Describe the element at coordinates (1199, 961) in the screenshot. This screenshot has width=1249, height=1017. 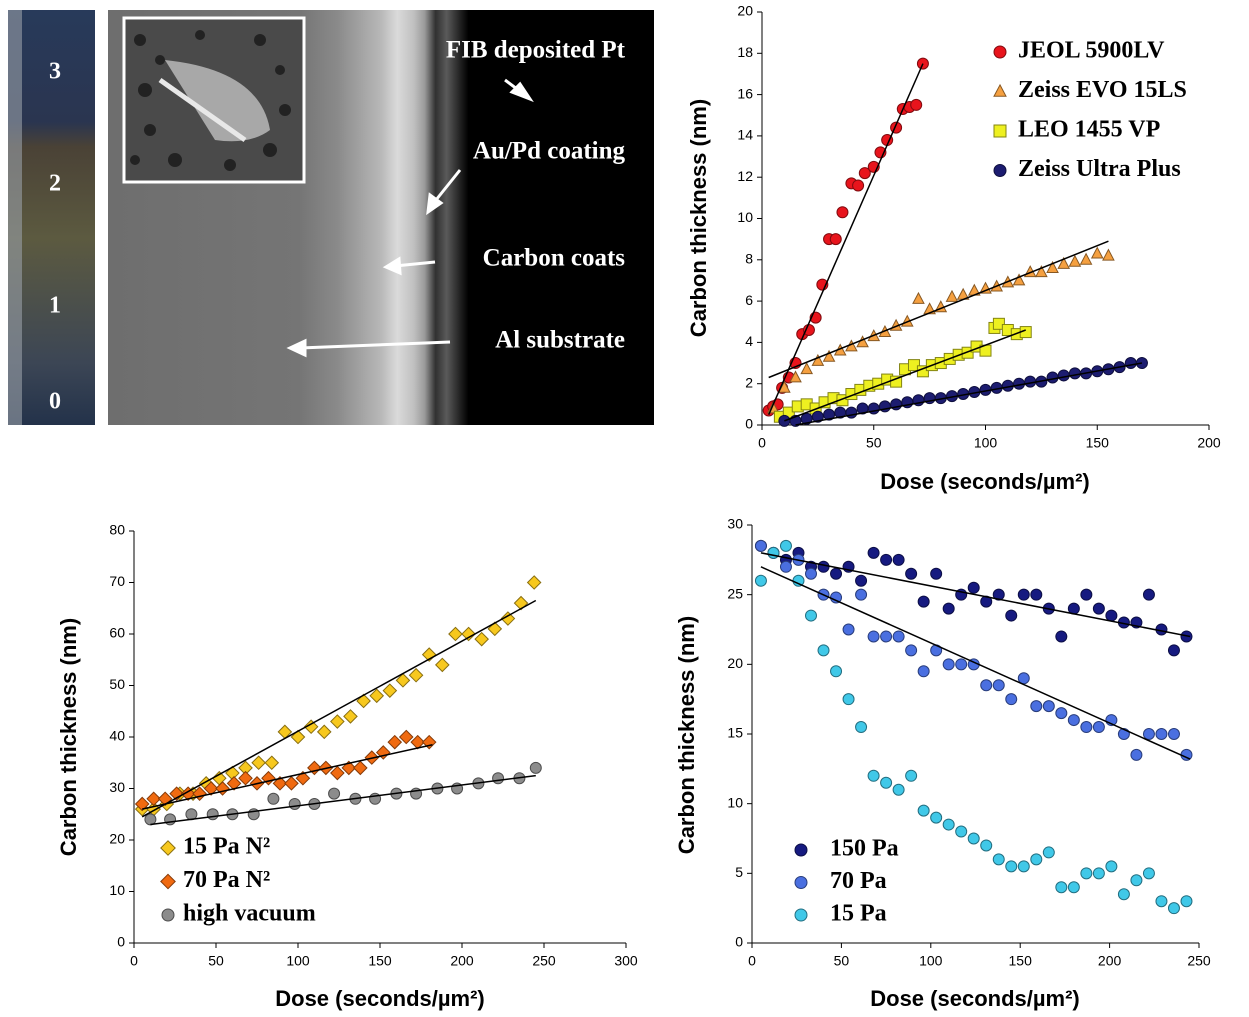
I see `x-tick-label: 250` at that location.